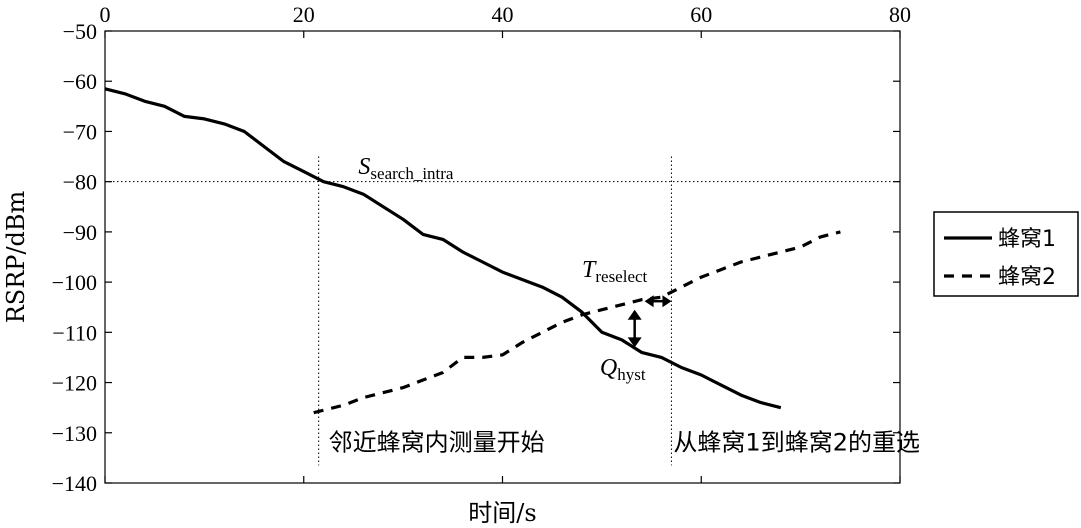 The image size is (1081, 528). I want to click on annotation-s-search: Ssearch_intra, so click(406, 168).